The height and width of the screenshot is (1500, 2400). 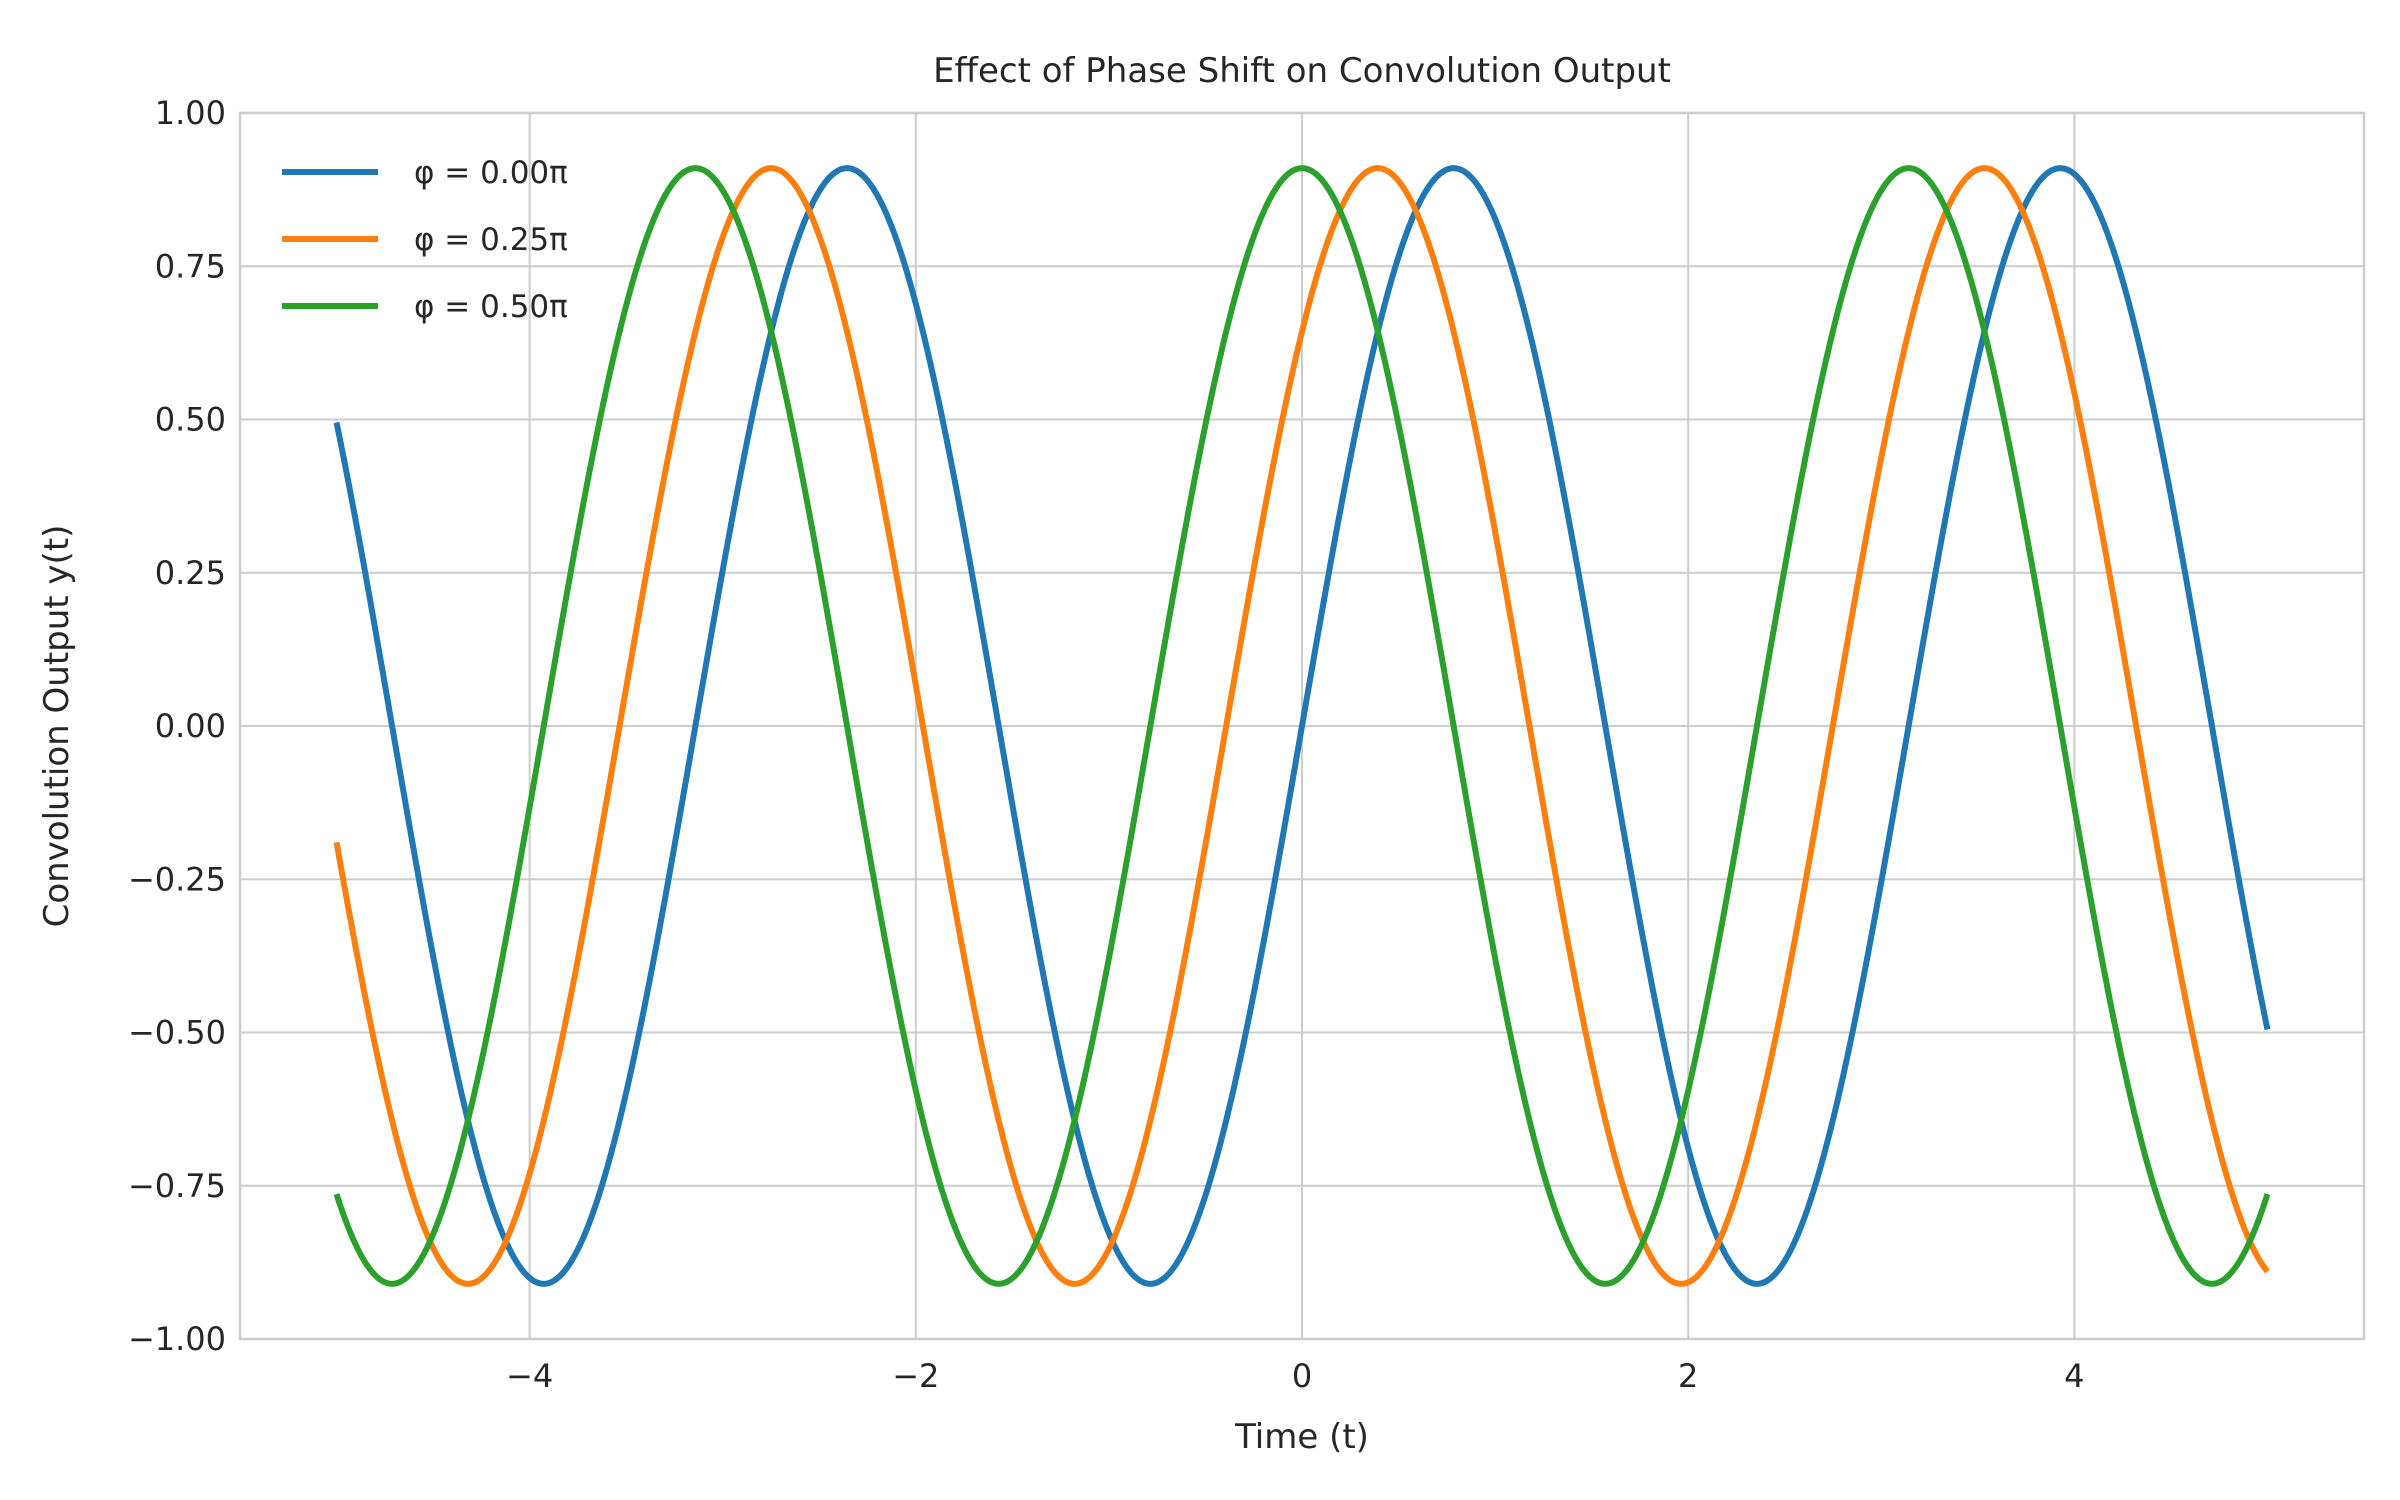 What do you see at coordinates (1302, 1376) in the screenshot?
I see `x-tick-label: 0` at bounding box center [1302, 1376].